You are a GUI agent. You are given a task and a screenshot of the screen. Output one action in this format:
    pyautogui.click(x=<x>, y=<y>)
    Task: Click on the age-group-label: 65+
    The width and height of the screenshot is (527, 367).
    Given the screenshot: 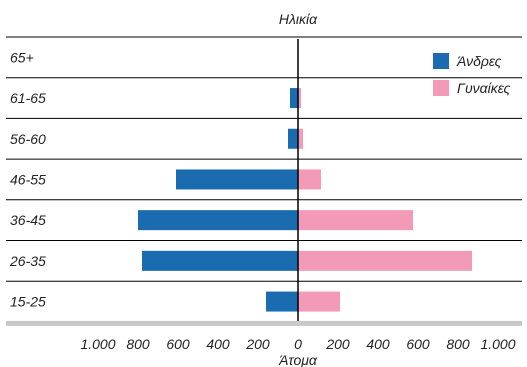 What is the action you would take?
    pyautogui.click(x=22, y=57)
    